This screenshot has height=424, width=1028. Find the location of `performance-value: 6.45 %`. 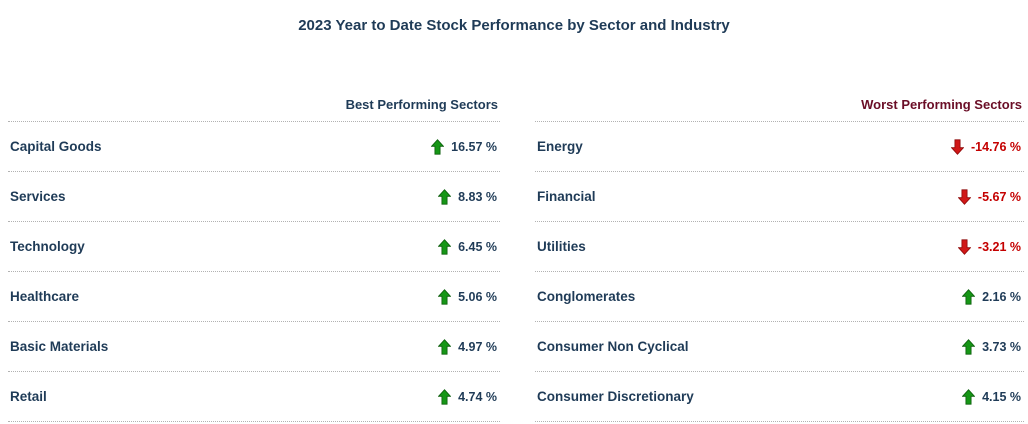

performance-value: 6.45 % is located at coordinates (477, 246).